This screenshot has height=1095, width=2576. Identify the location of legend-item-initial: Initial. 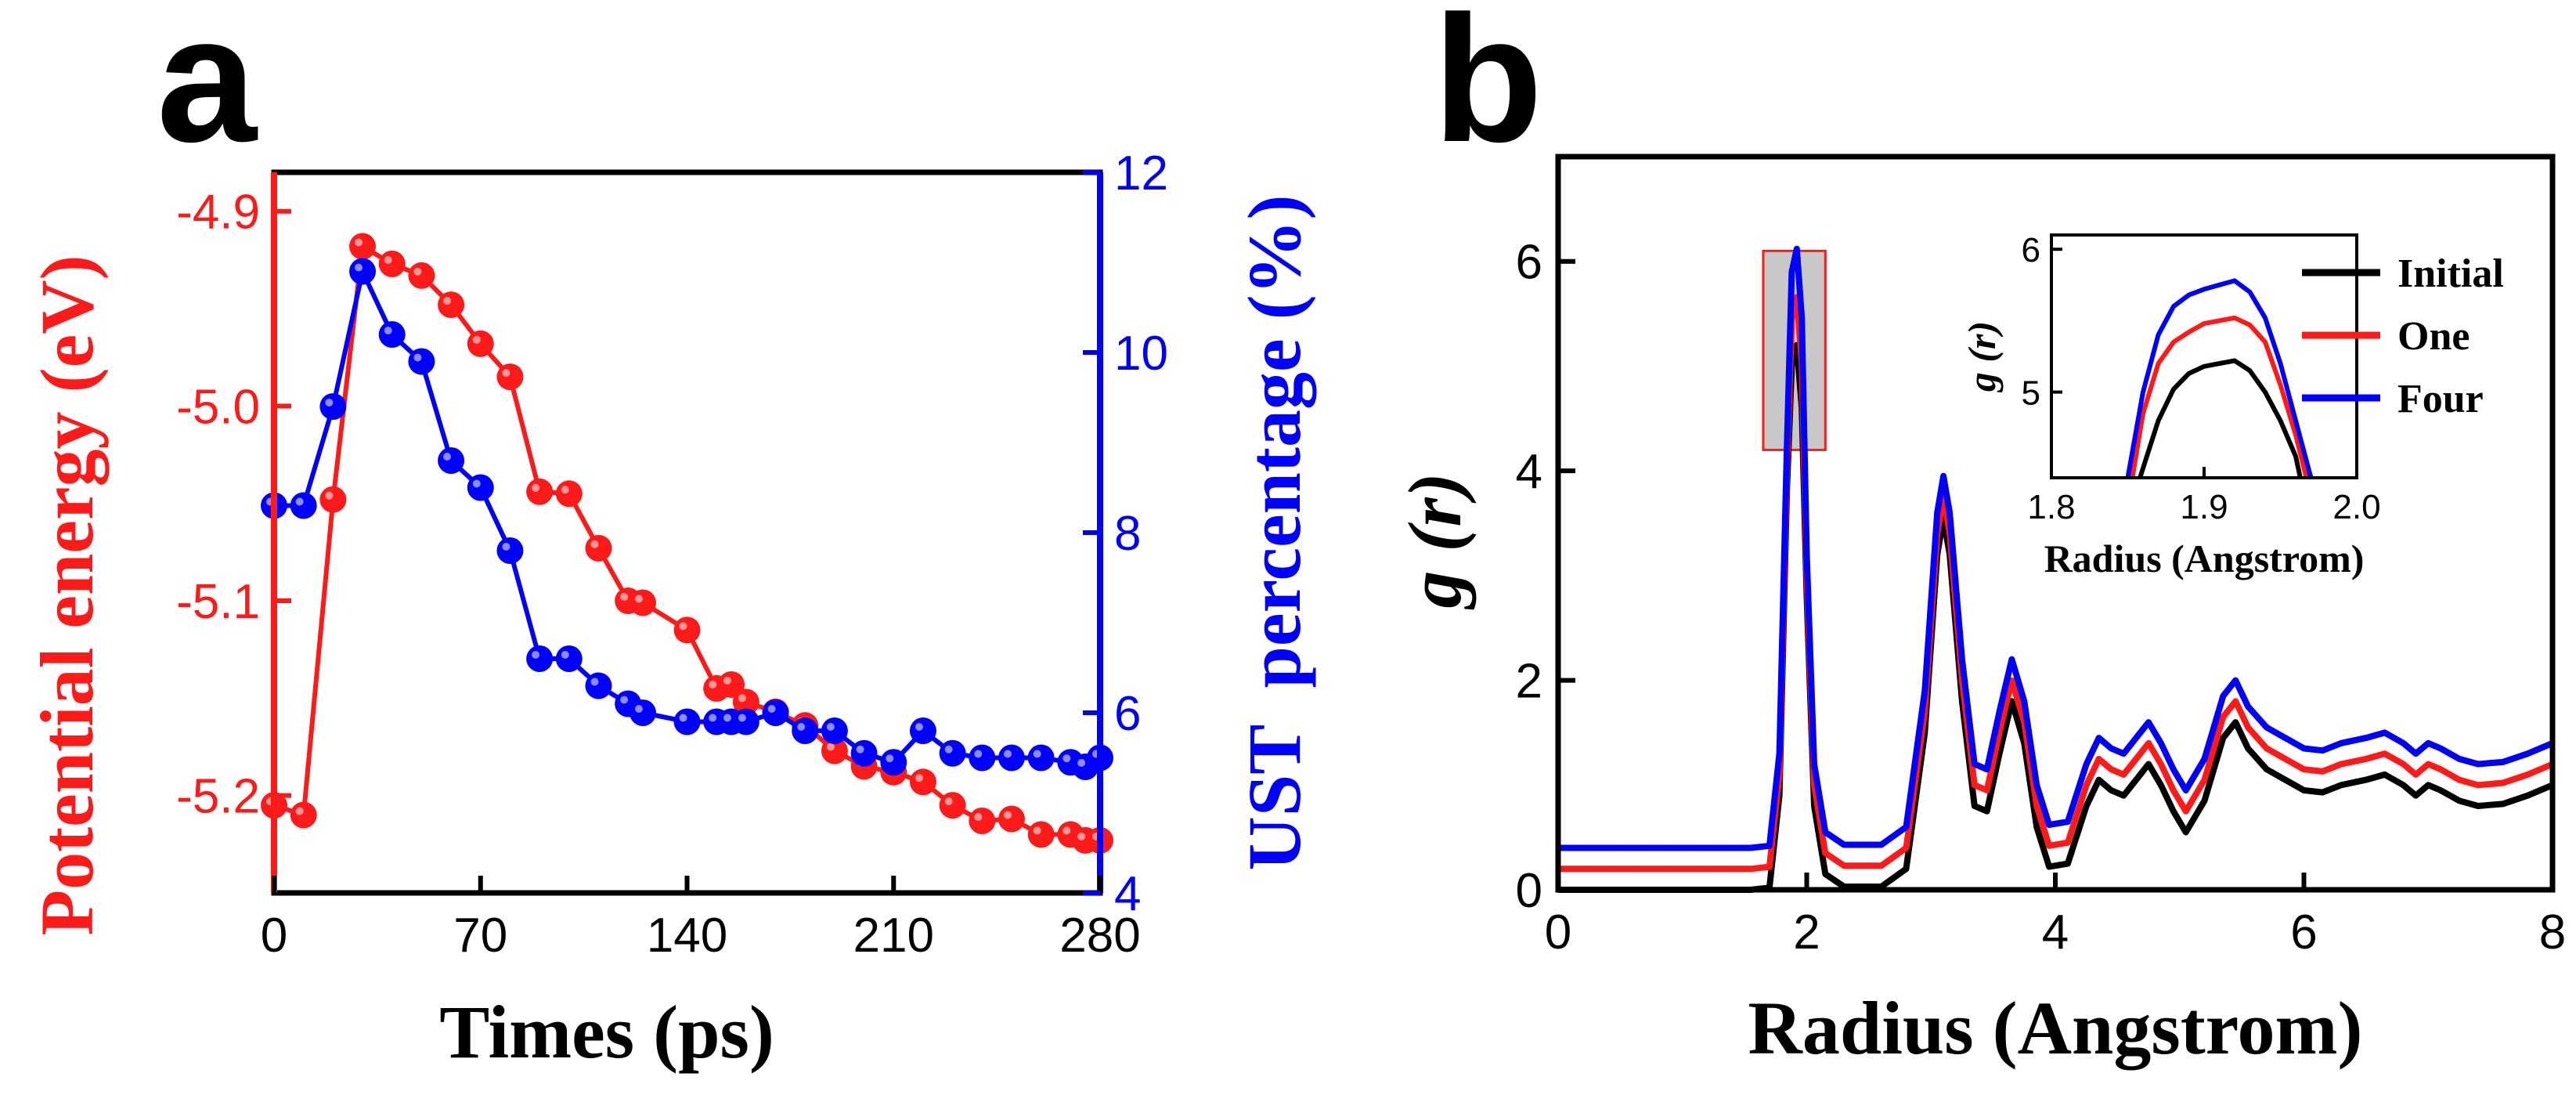
(2403, 273).